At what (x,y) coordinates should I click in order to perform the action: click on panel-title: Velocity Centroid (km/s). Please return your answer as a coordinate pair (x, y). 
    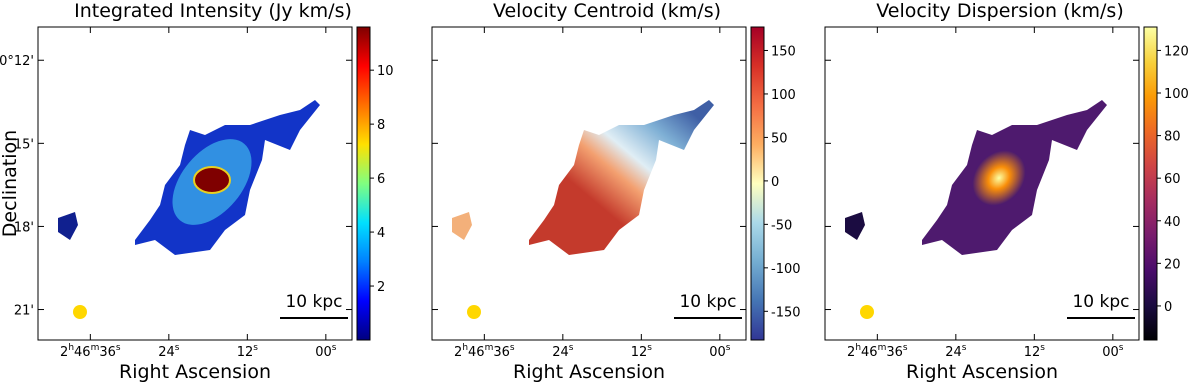
    Looking at the image, I should click on (607, 11).